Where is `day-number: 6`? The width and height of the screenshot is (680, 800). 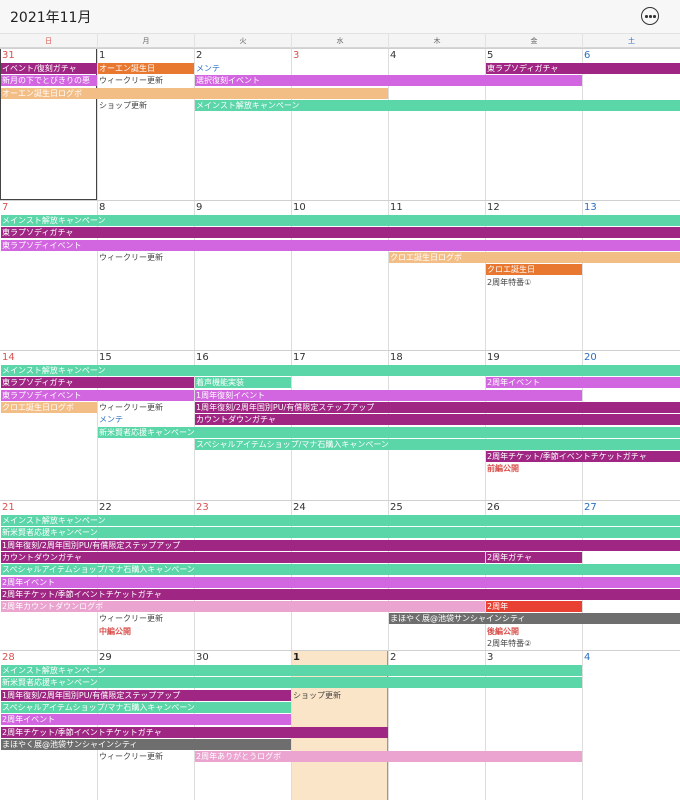 day-number: 6 is located at coordinates (587, 55).